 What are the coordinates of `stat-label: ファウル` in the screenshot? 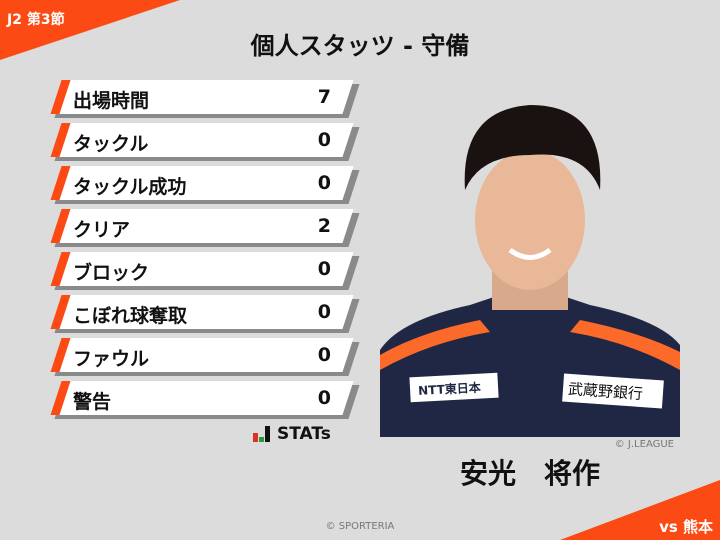 It's located at (111, 359).